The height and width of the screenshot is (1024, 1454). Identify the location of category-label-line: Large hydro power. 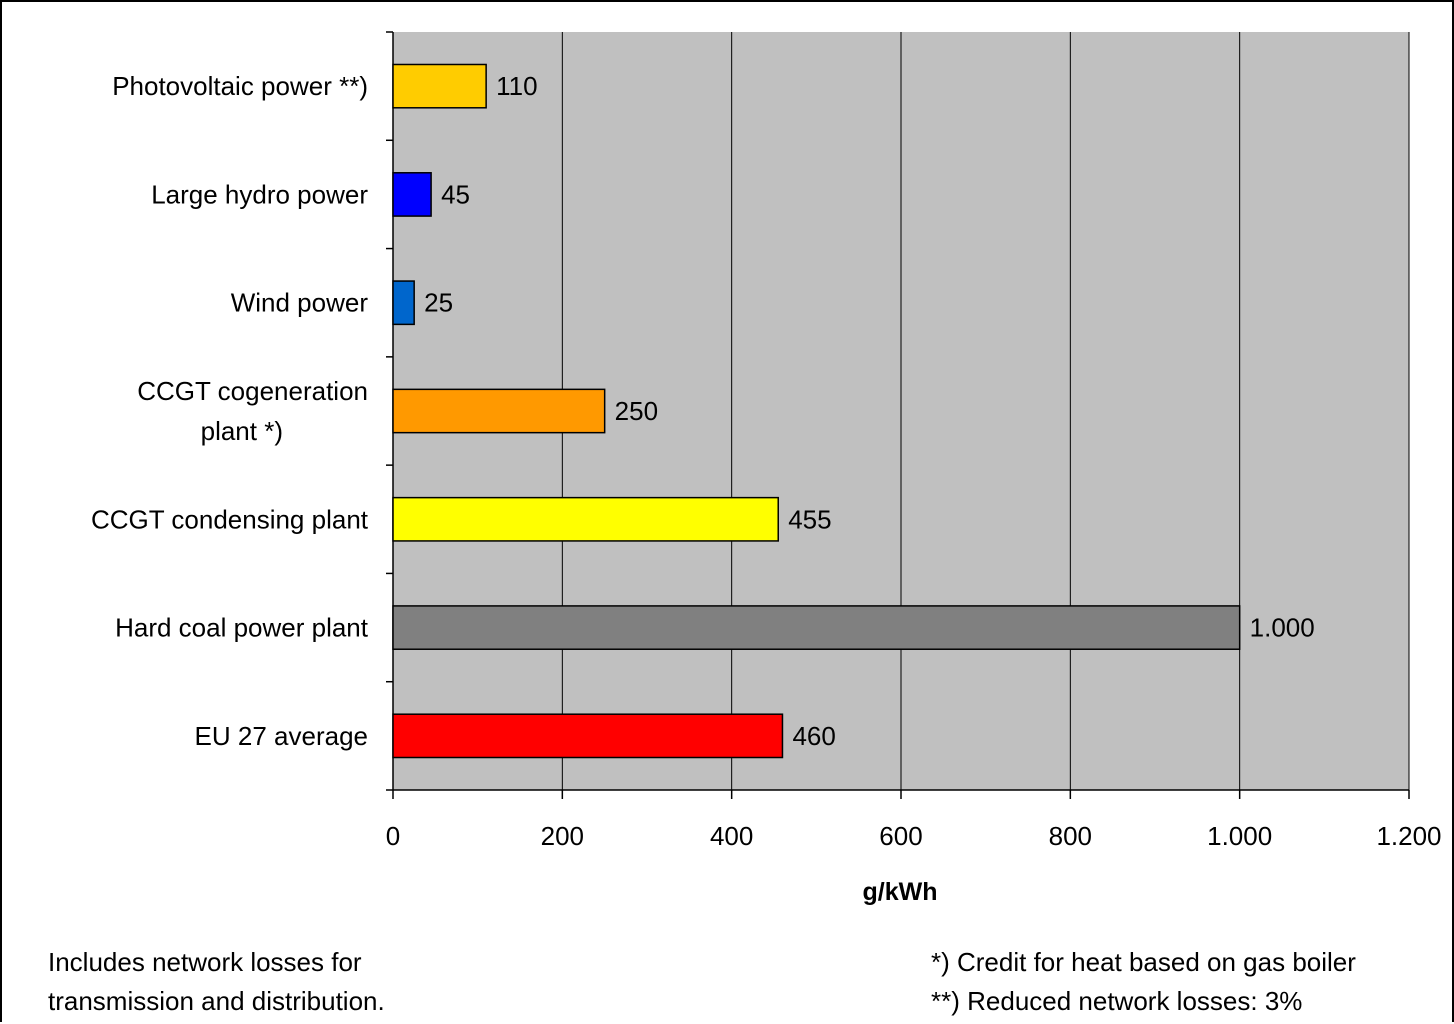
(259, 194).